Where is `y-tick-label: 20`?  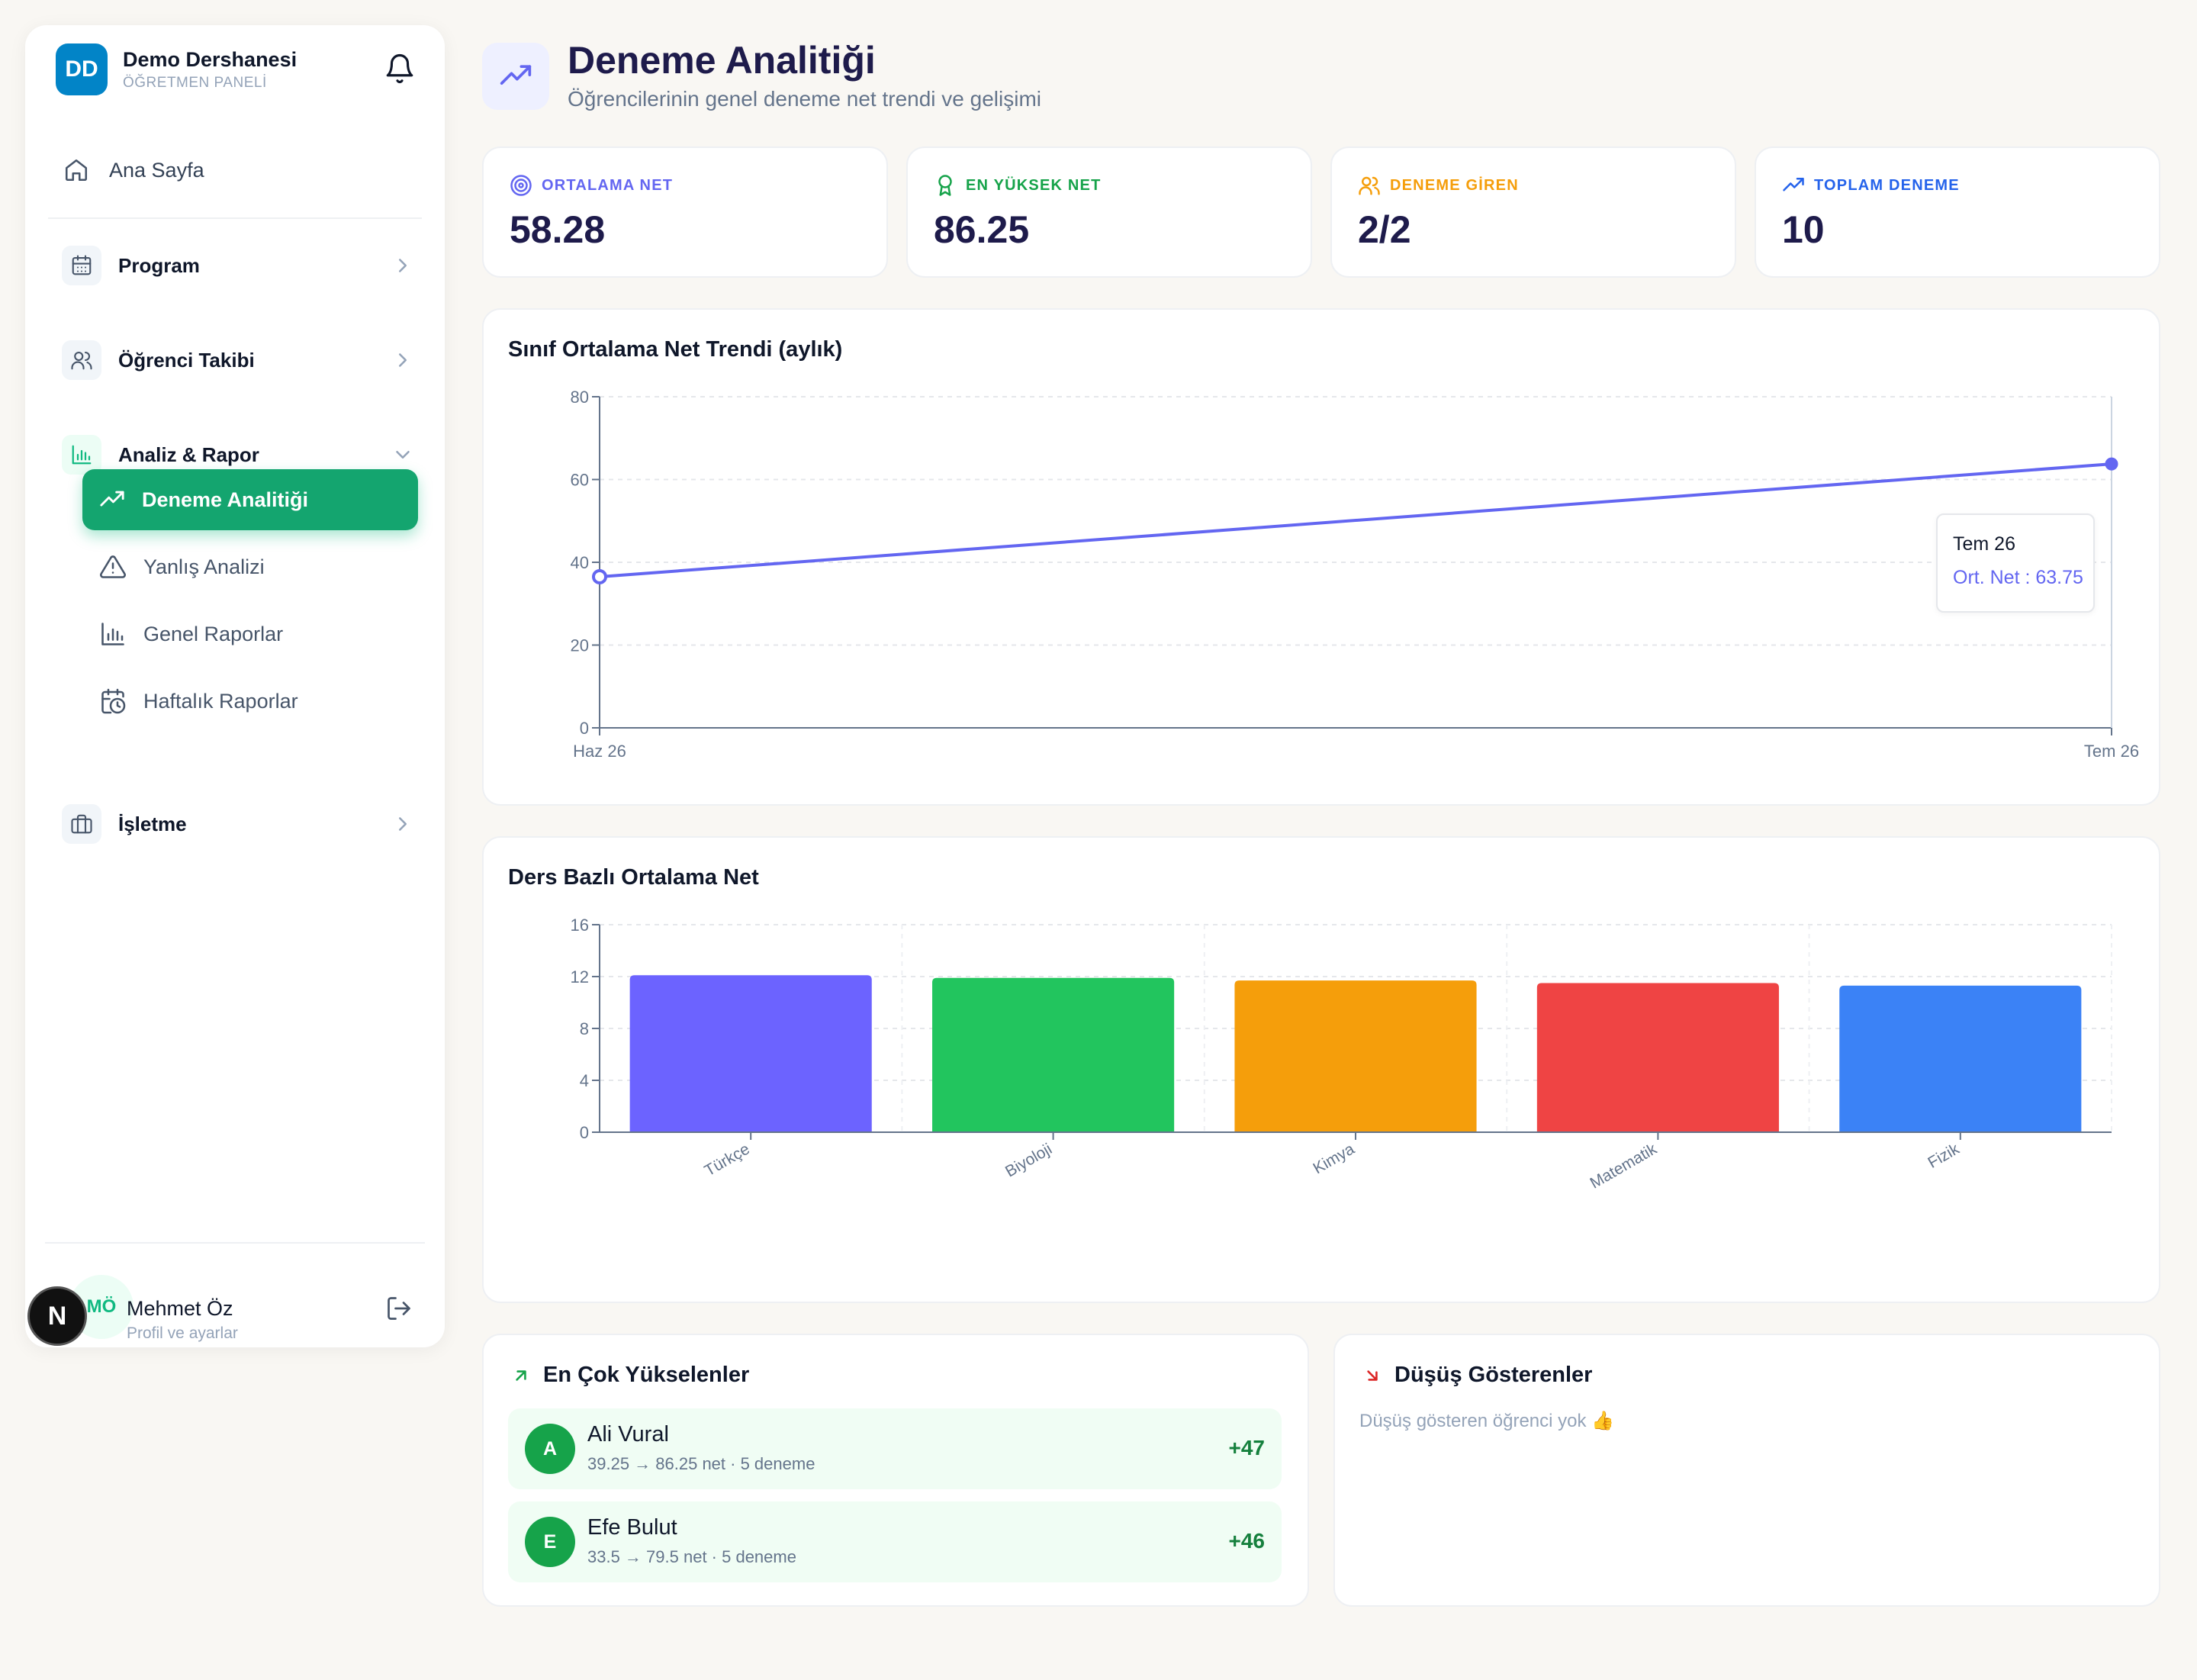 y-tick-label: 20 is located at coordinates (580, 645).